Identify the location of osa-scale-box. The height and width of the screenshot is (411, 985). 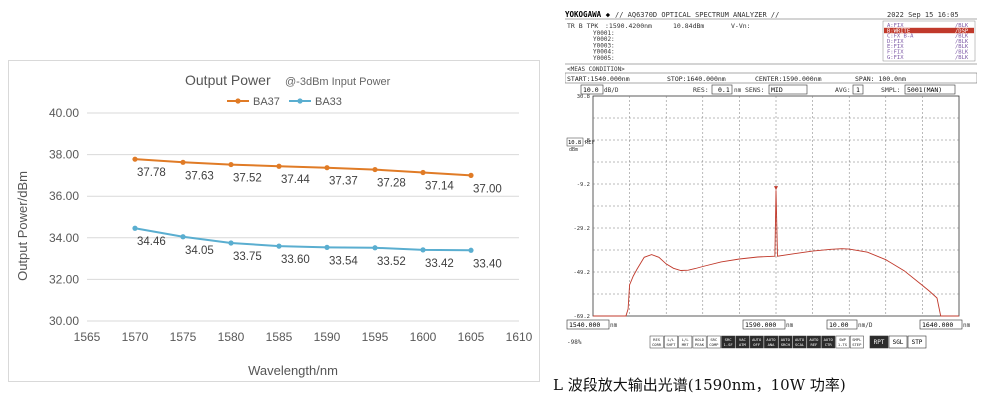
(592, 89).